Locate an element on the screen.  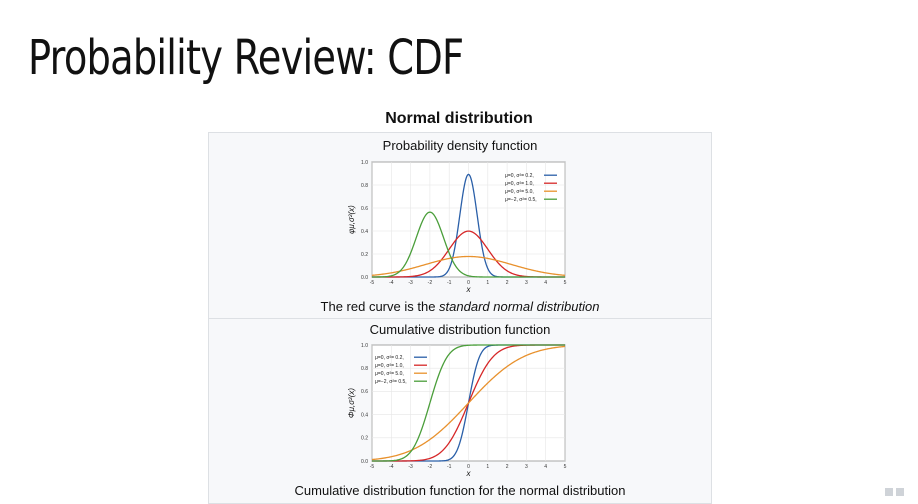
pdf-caption-prefix: The red curve is the is located at coordinates (380, 306).